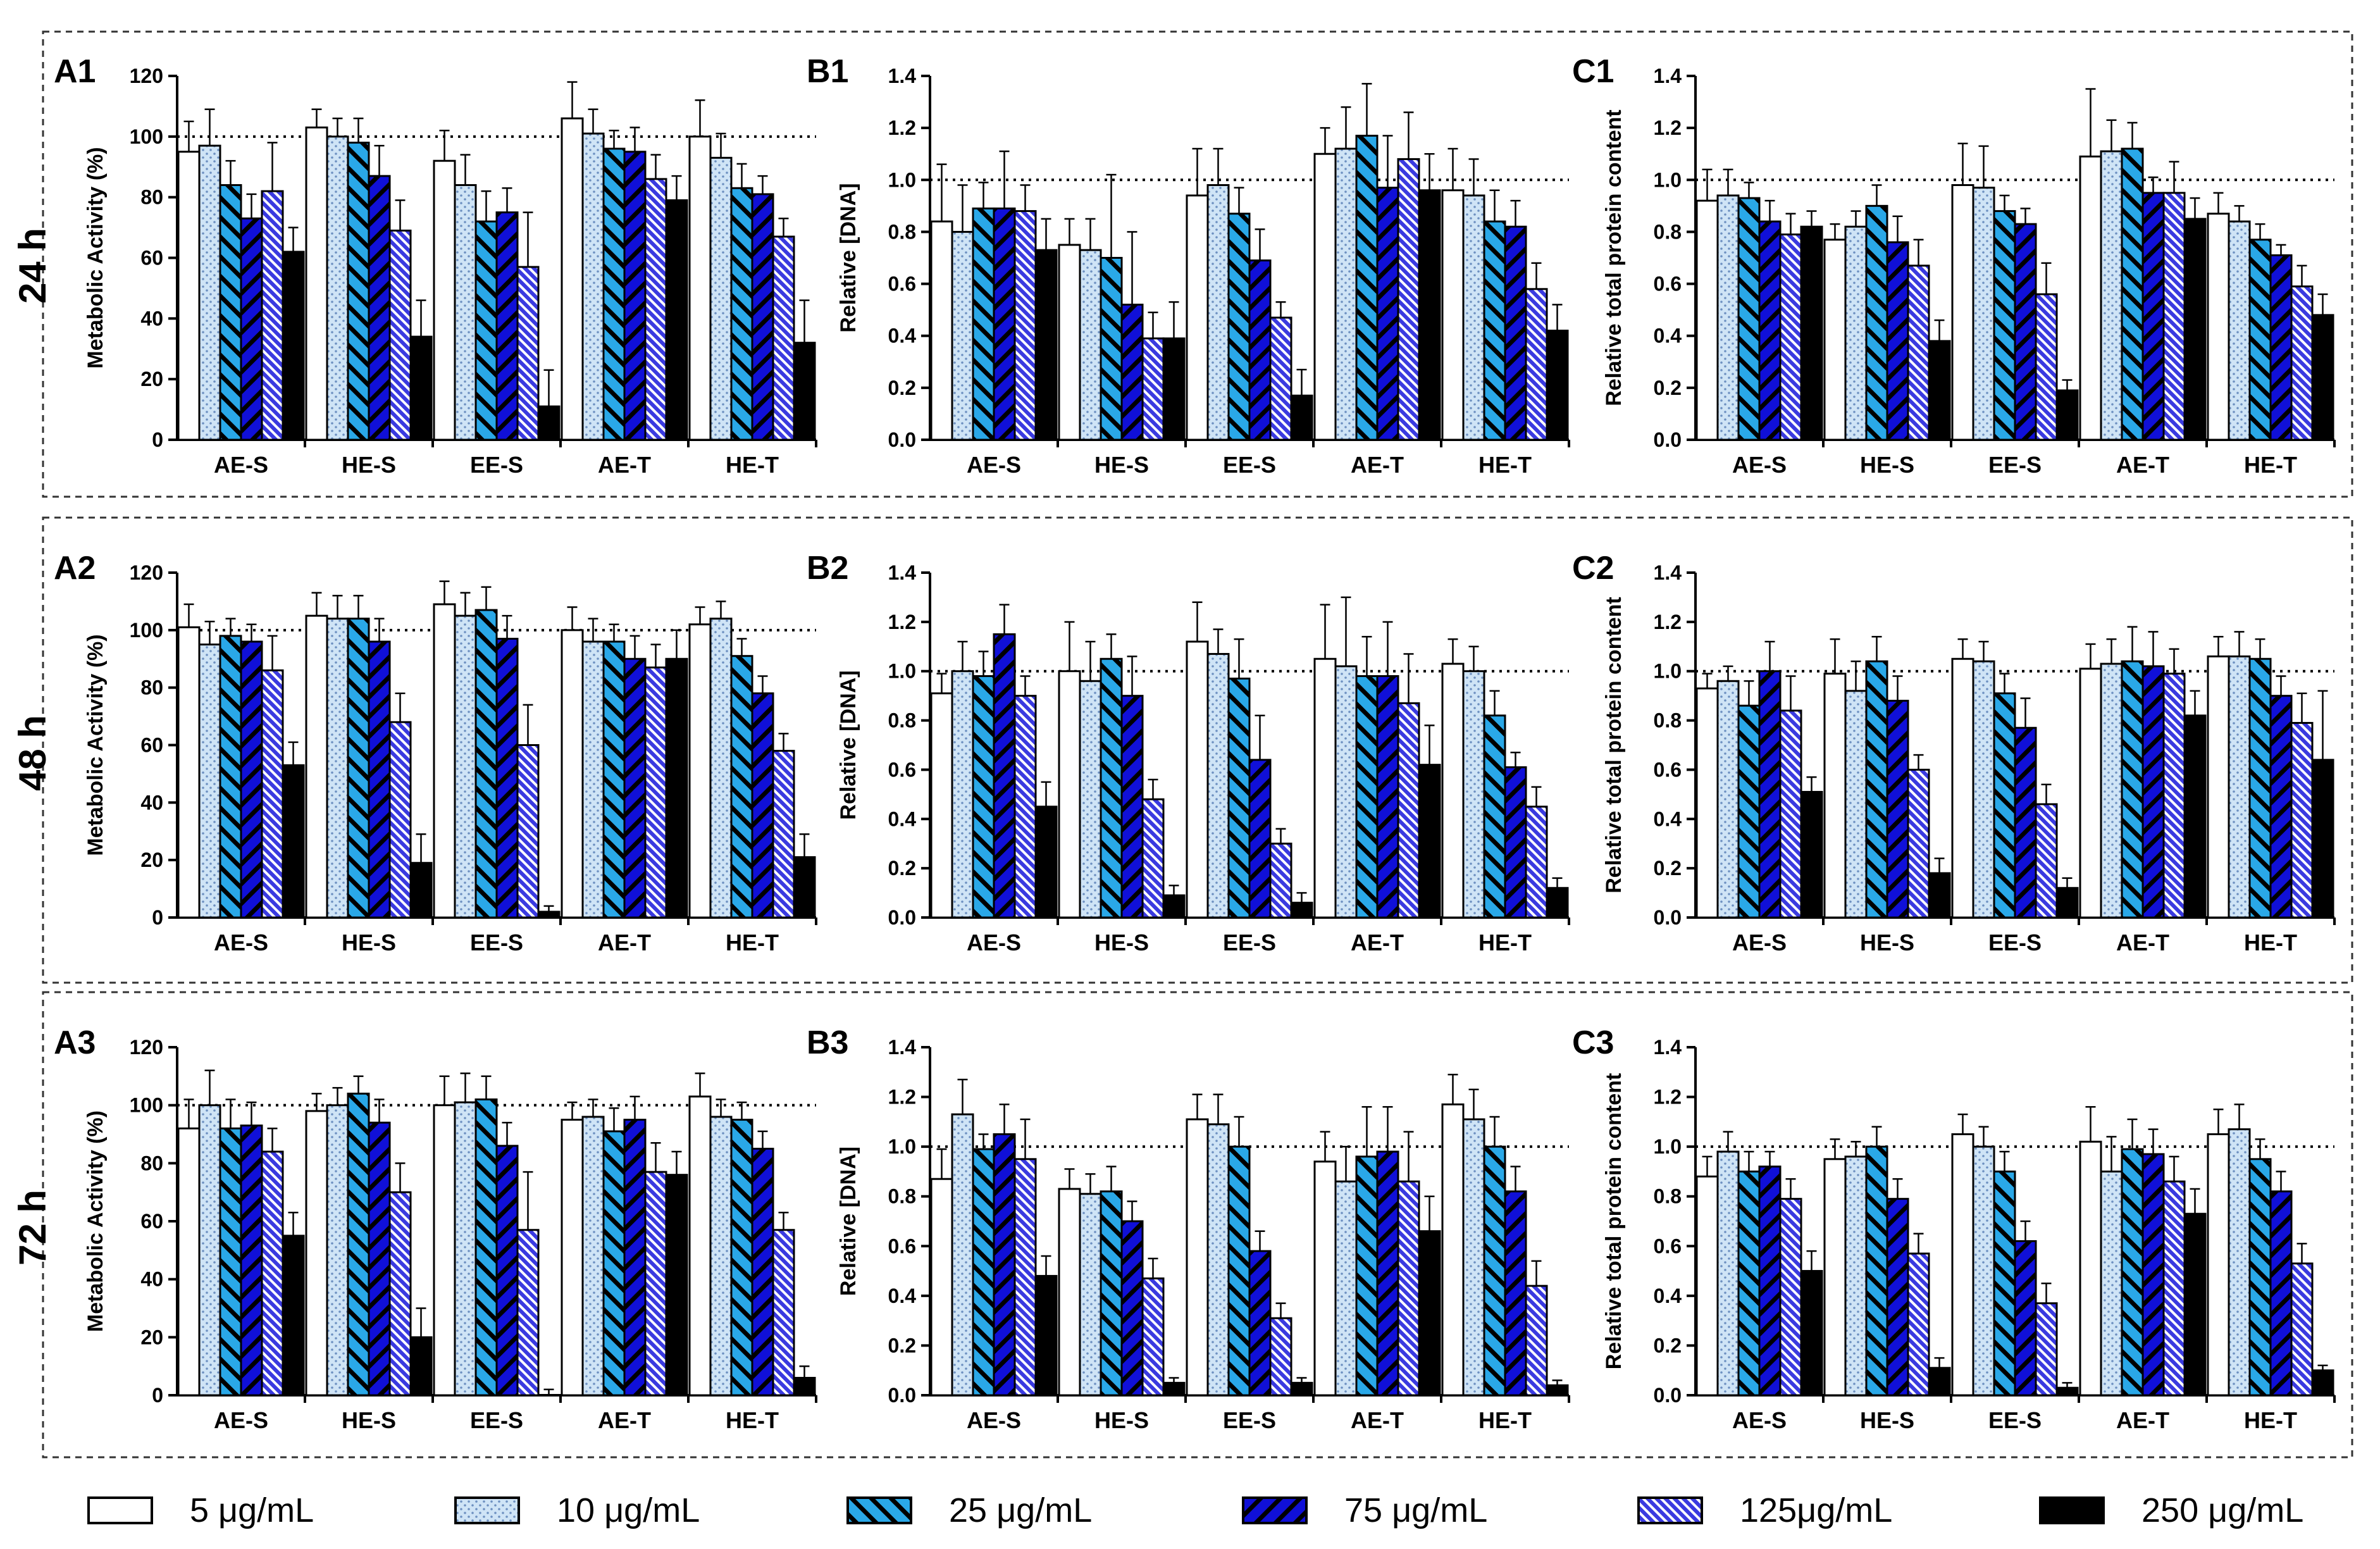  What do you see at coordinates (1759, 465) in the screenshot?
I see `category-label-c1-0: AE-S` at bounding box center [1759, 465].